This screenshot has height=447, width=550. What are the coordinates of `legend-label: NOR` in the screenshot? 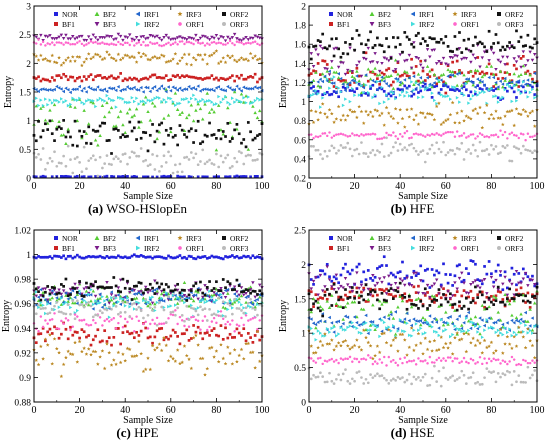 It's located at (345, 14).